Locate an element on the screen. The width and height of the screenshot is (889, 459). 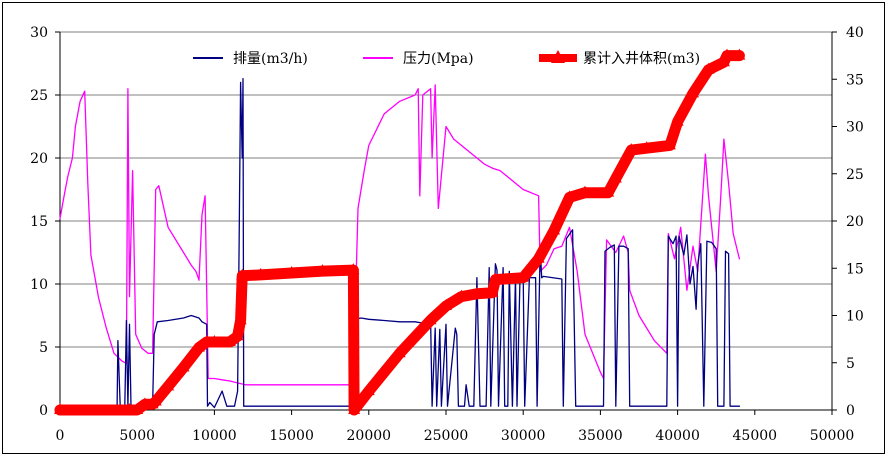
y-right-tick-label: 10 is located at coordinates (855, 317).